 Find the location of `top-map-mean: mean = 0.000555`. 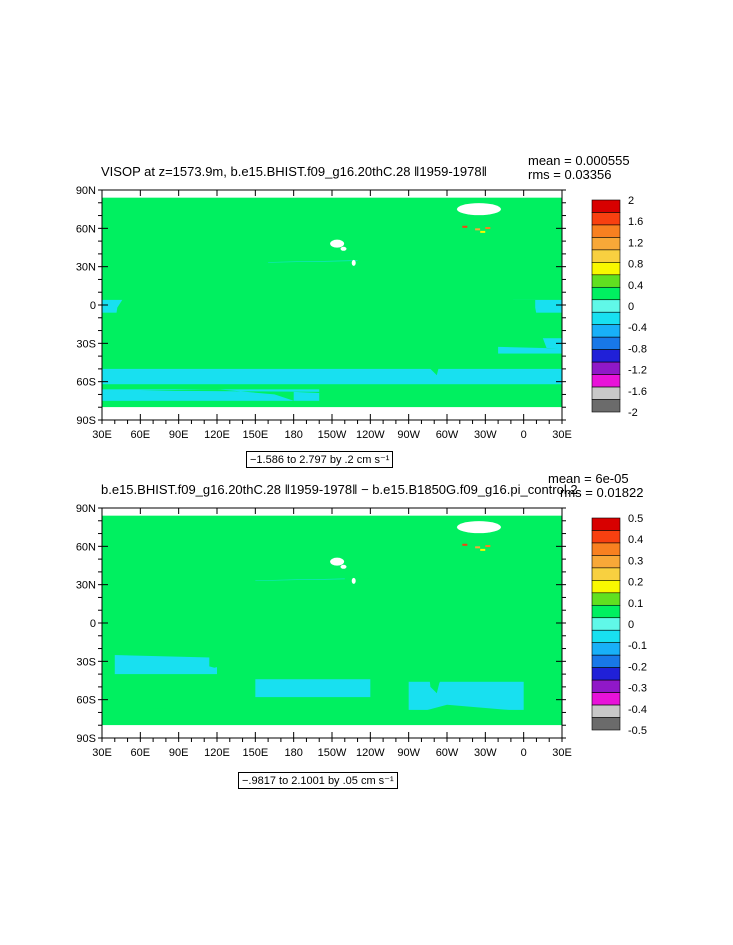

top-map-mean: mean = 0.000555 is located at coordinates (579, 160).